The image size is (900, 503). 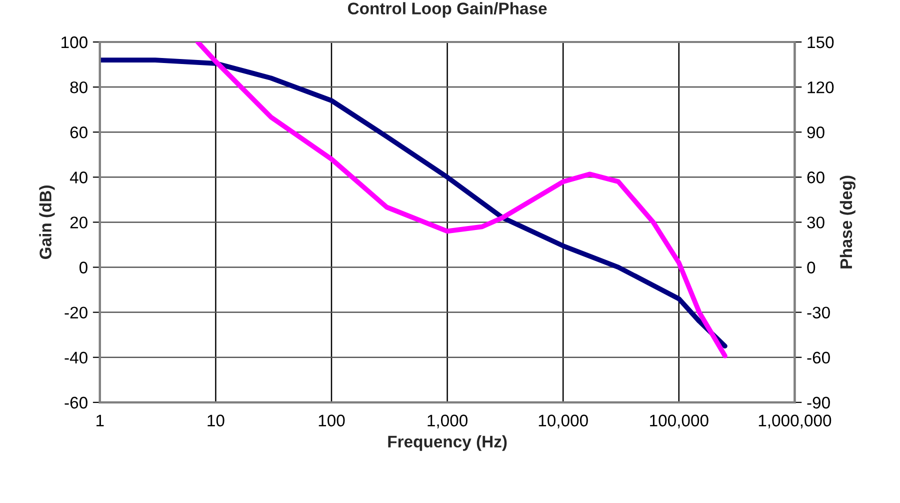 What do you see at coordinates (821, 42) in the screenshot?
I see `y2-tick-label: 150` at bounding box center [821, 42].